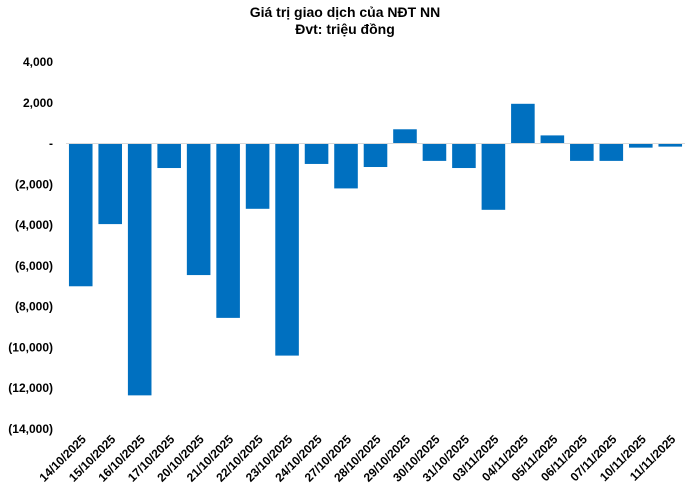 Image resolution: width=690 pixels, height=497 pixels. What do you see at coordinates (34, 266) in the screenshot?
I see `y-tick-label: (6,000)` at bounding box center [34, 266].